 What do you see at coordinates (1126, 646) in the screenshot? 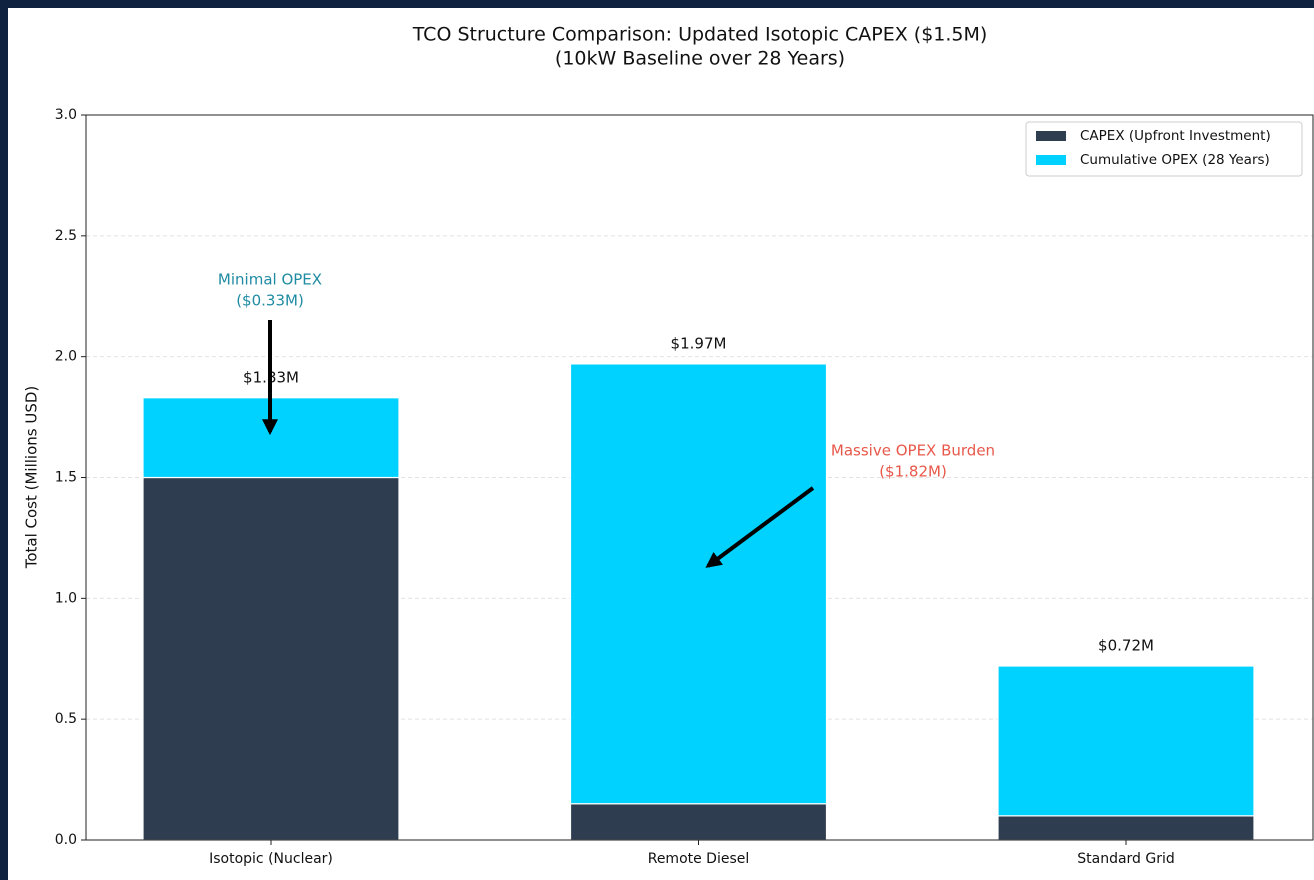
I see `total-label: $0.72M` at bounding box center [1126, 646].